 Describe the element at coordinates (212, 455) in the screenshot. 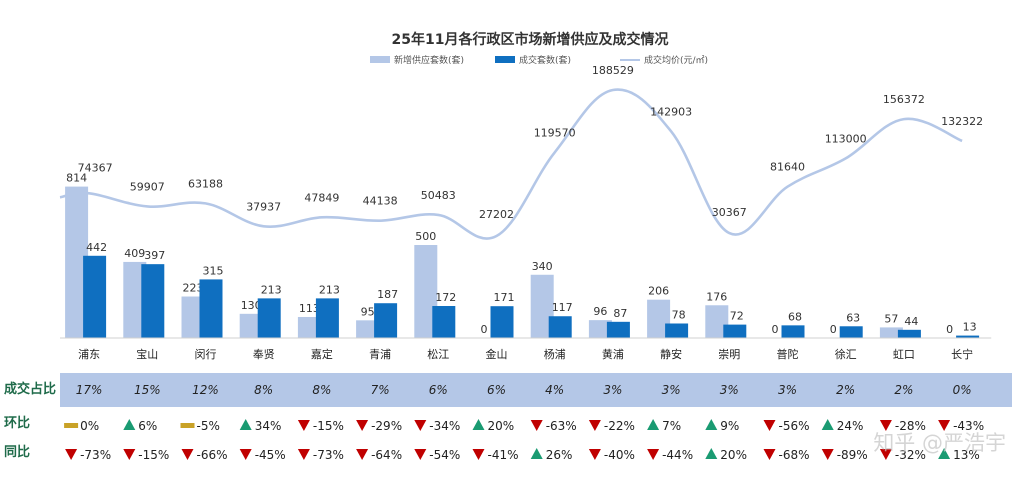

I see `yoy-change-value: -66%` at that location.